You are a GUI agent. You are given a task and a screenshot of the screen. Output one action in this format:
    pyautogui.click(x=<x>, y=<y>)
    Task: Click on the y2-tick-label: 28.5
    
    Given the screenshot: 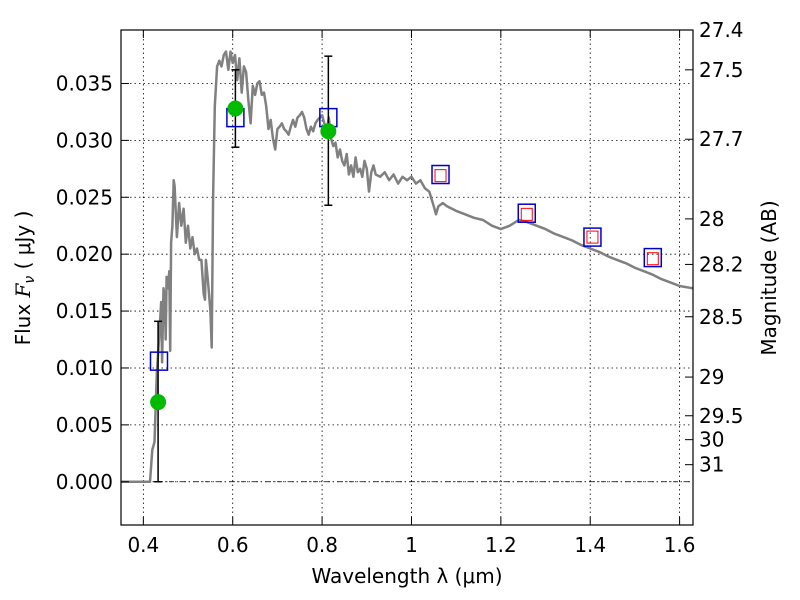 What is the action you would take?
    pyautogui.click(x=721, y=317)
    